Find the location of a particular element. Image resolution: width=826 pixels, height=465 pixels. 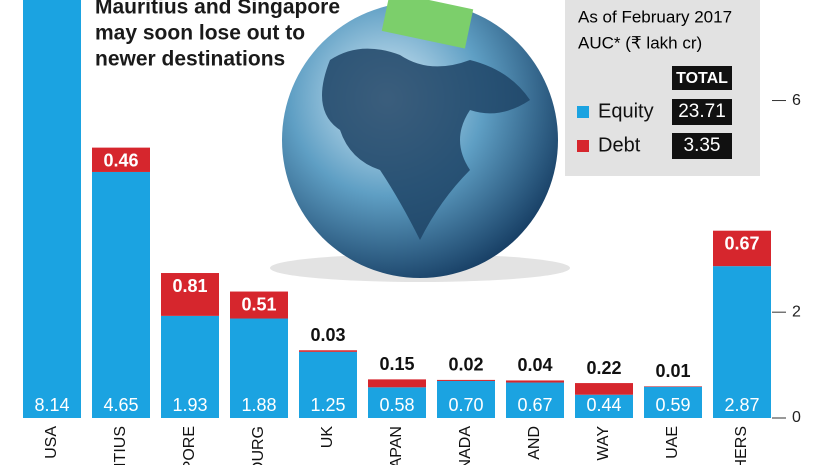

value-label: 1.93 is located at coordinates (189, 405).